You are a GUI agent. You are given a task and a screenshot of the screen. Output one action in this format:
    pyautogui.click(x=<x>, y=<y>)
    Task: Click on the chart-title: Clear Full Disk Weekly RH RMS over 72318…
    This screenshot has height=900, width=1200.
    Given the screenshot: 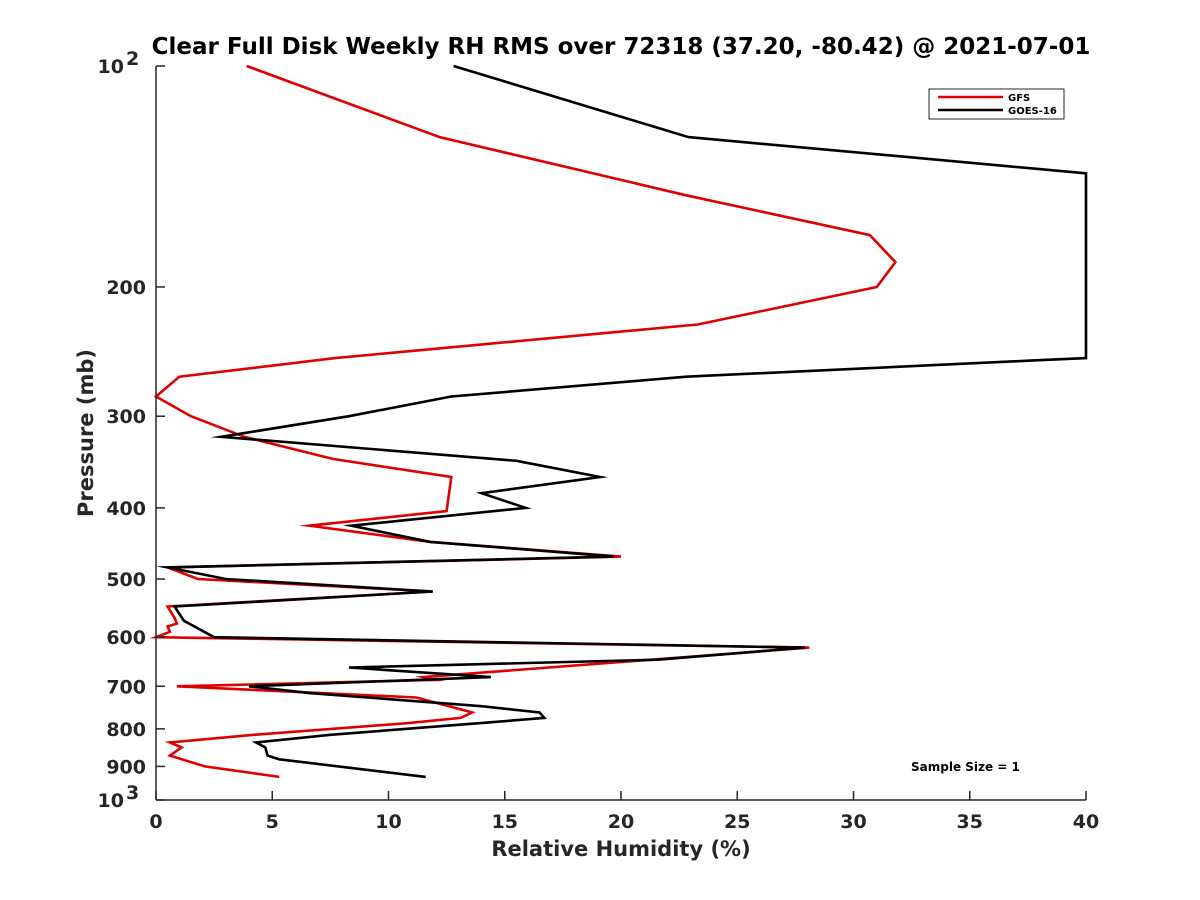 What is the action you would take?
    pyautogui.click(x=621, y=47)
    